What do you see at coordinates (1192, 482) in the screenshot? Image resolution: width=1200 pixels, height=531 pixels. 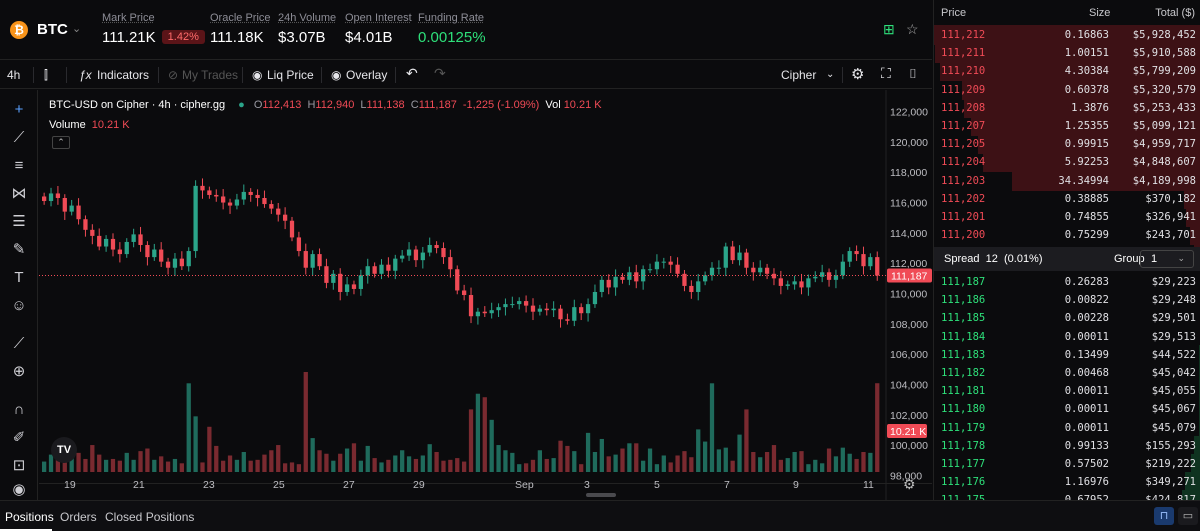 I see `depth-bar` at bounding box center [1192, 482].